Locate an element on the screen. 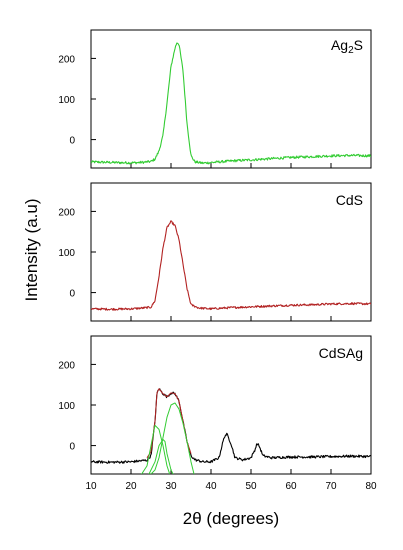 The width and height of the screenshot is (403, 550). x-tick-label: 80 is located at coordinates (371, 486).